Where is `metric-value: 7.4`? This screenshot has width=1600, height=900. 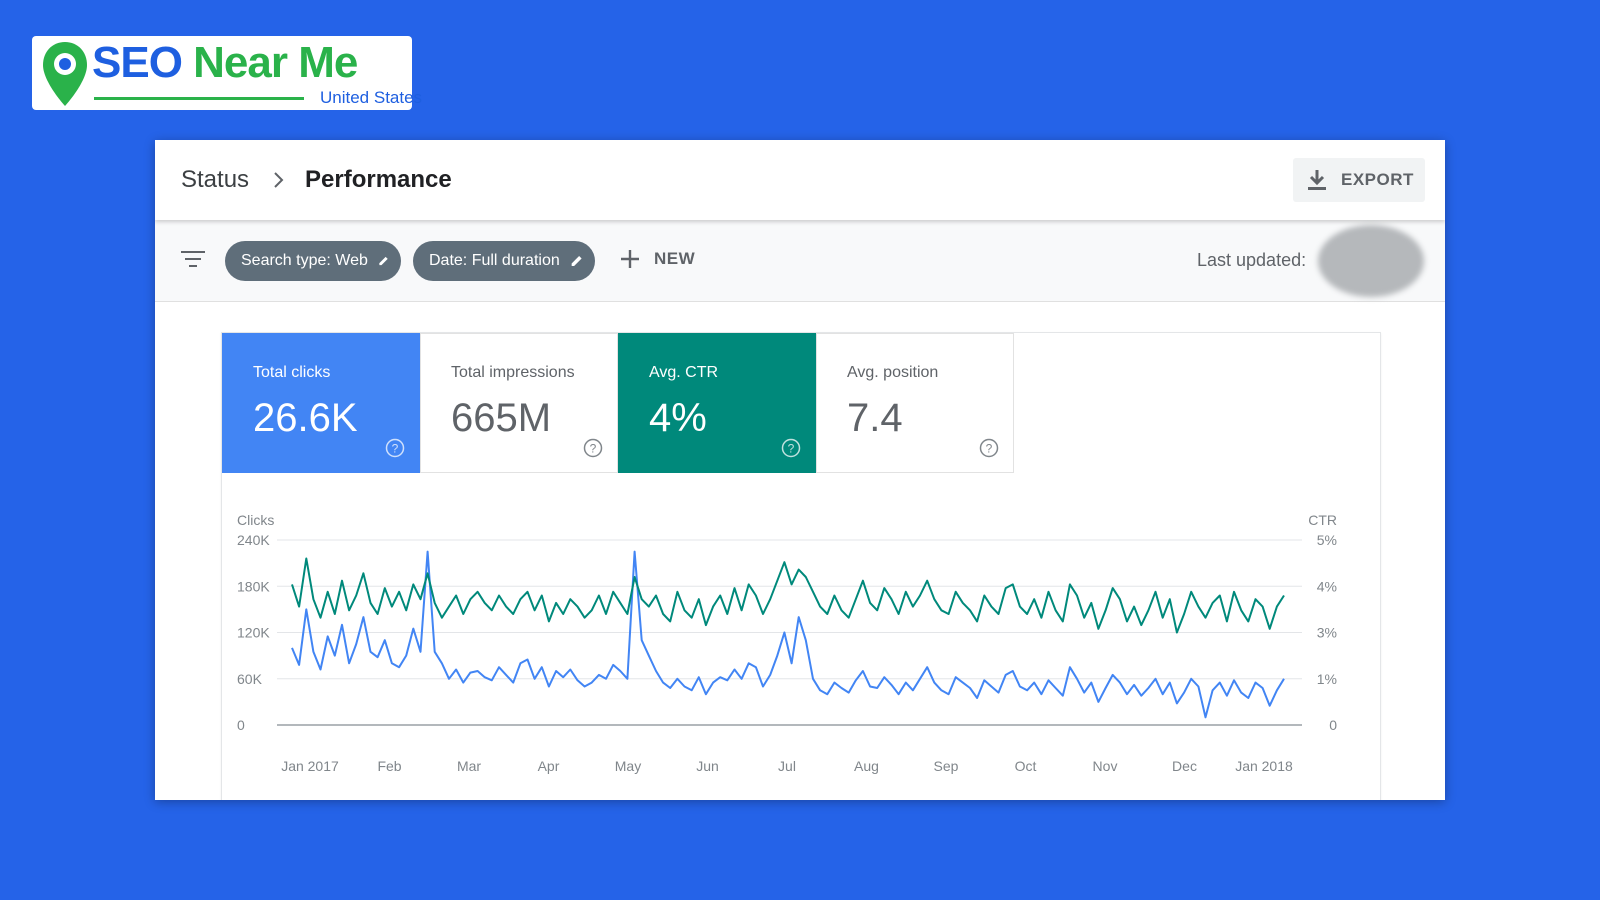 metric-value: 7.4 is located at coordinates (875, 418).